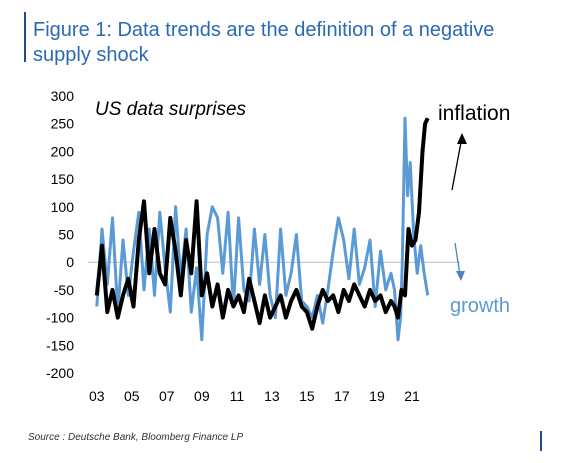 This screenshot has width=565, height=463. What do you see at coordinates (64, 290) in the screenshot?
I see `y-tick-label: -50` at bounding box center [64, 290].